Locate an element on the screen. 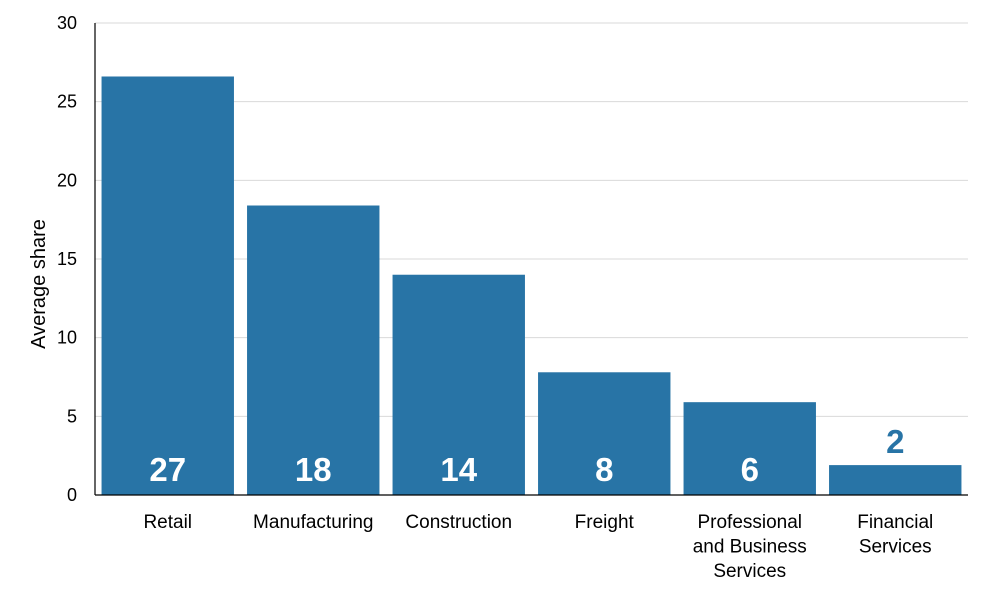 This screenshot has height=595, width=991. y-tick-label: 30 is located at coordinates (67, 23).